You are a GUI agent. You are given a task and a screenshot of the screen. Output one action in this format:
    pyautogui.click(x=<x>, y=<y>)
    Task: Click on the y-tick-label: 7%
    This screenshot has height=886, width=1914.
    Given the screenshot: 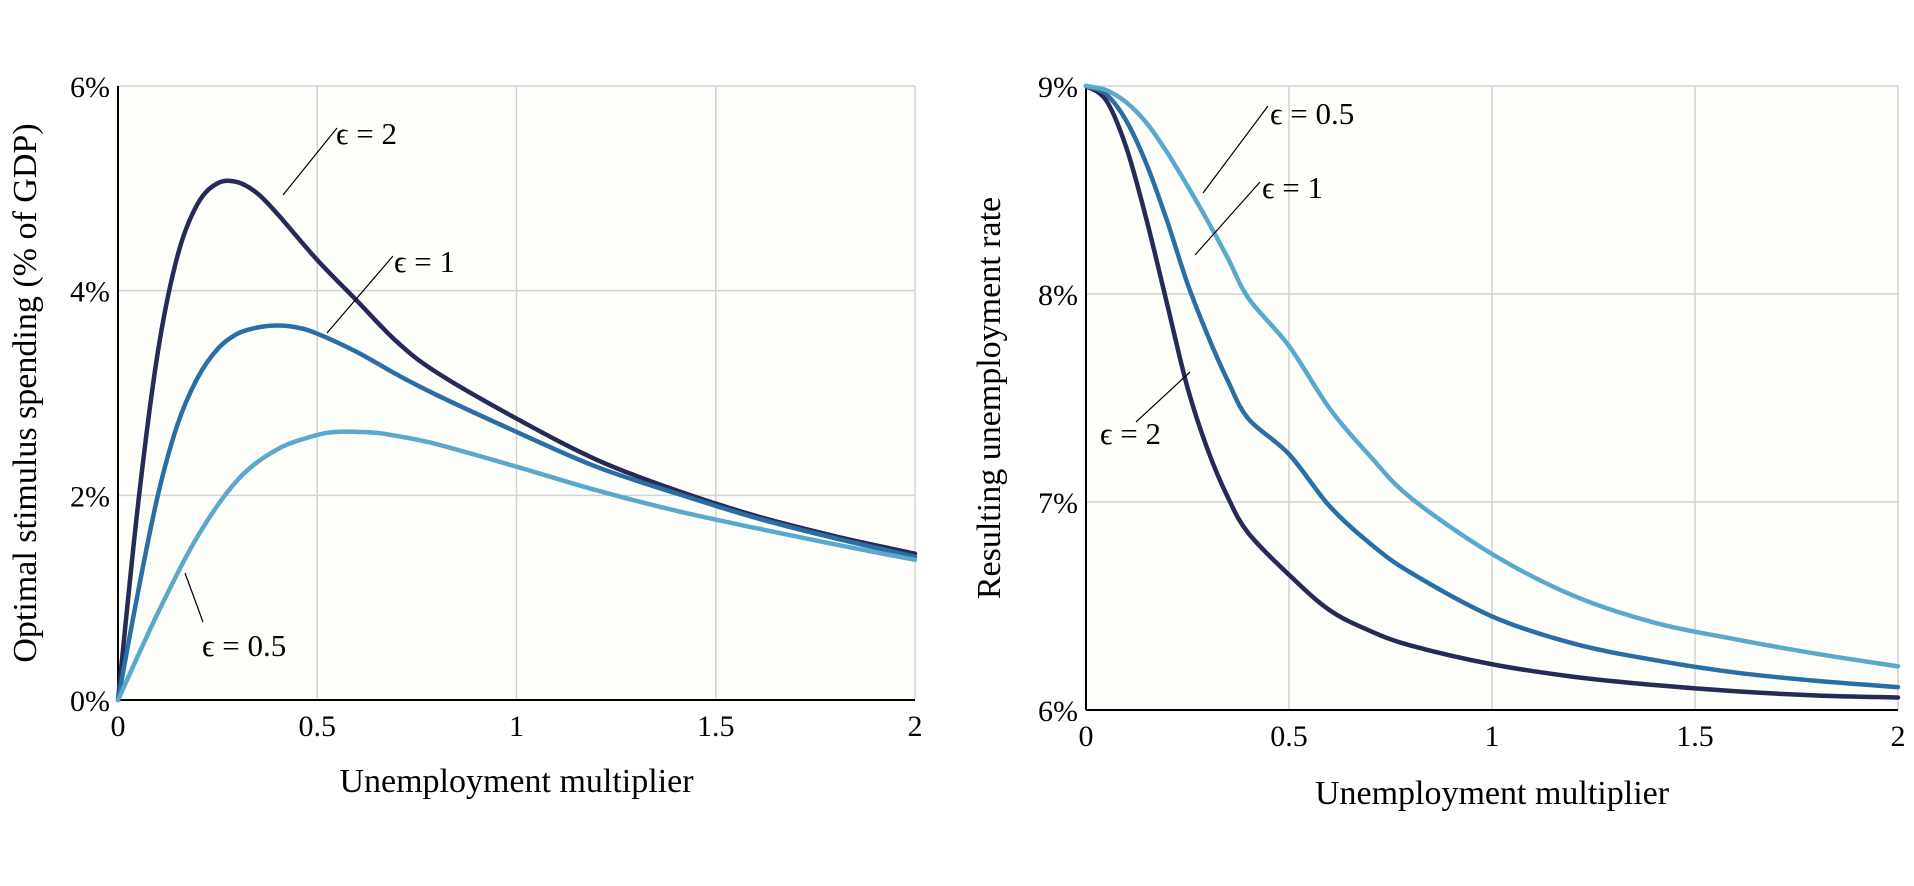 What is the action you would take?
    pyautogui.click(x=1058, y=503)
    